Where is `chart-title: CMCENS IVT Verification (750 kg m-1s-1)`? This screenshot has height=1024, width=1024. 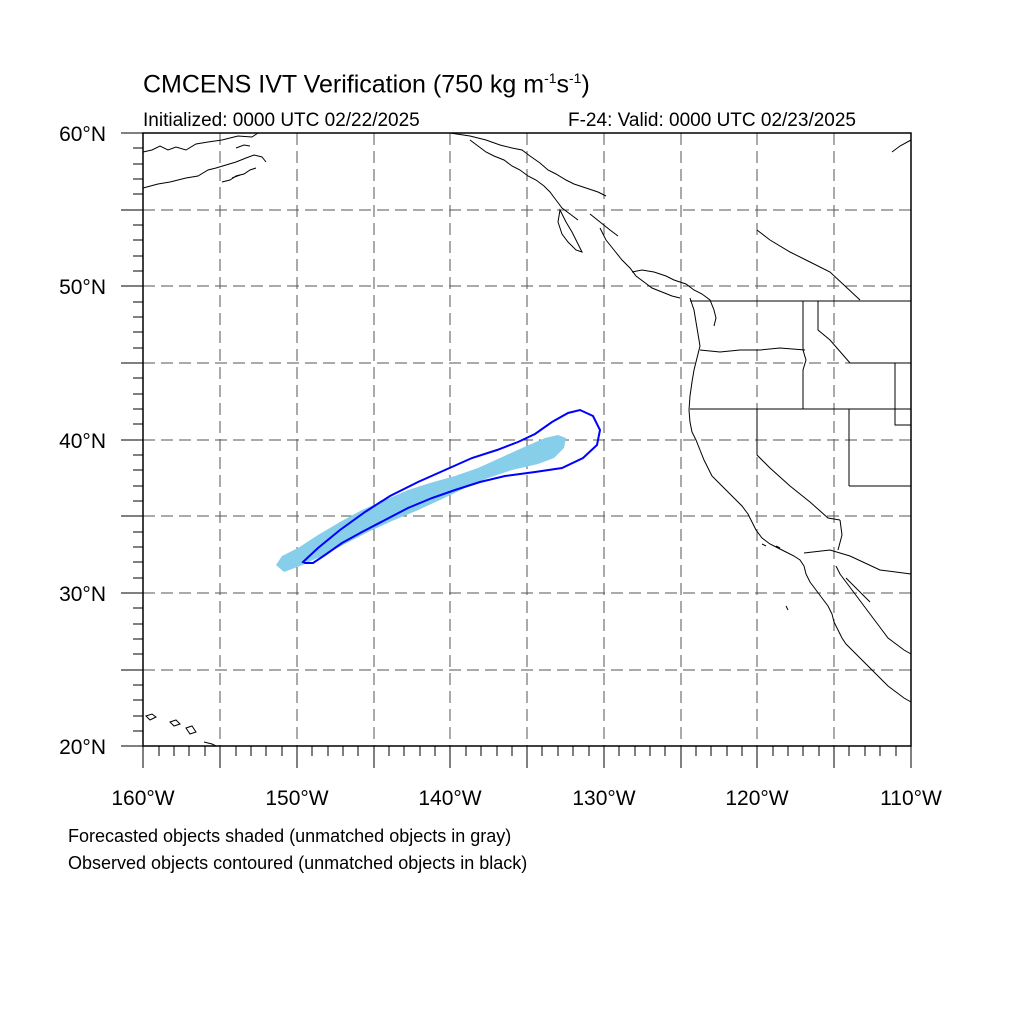 chart-title: CMCENS IVT Verification (750 kg m-1s-1) is located at coordinates (366, 84).